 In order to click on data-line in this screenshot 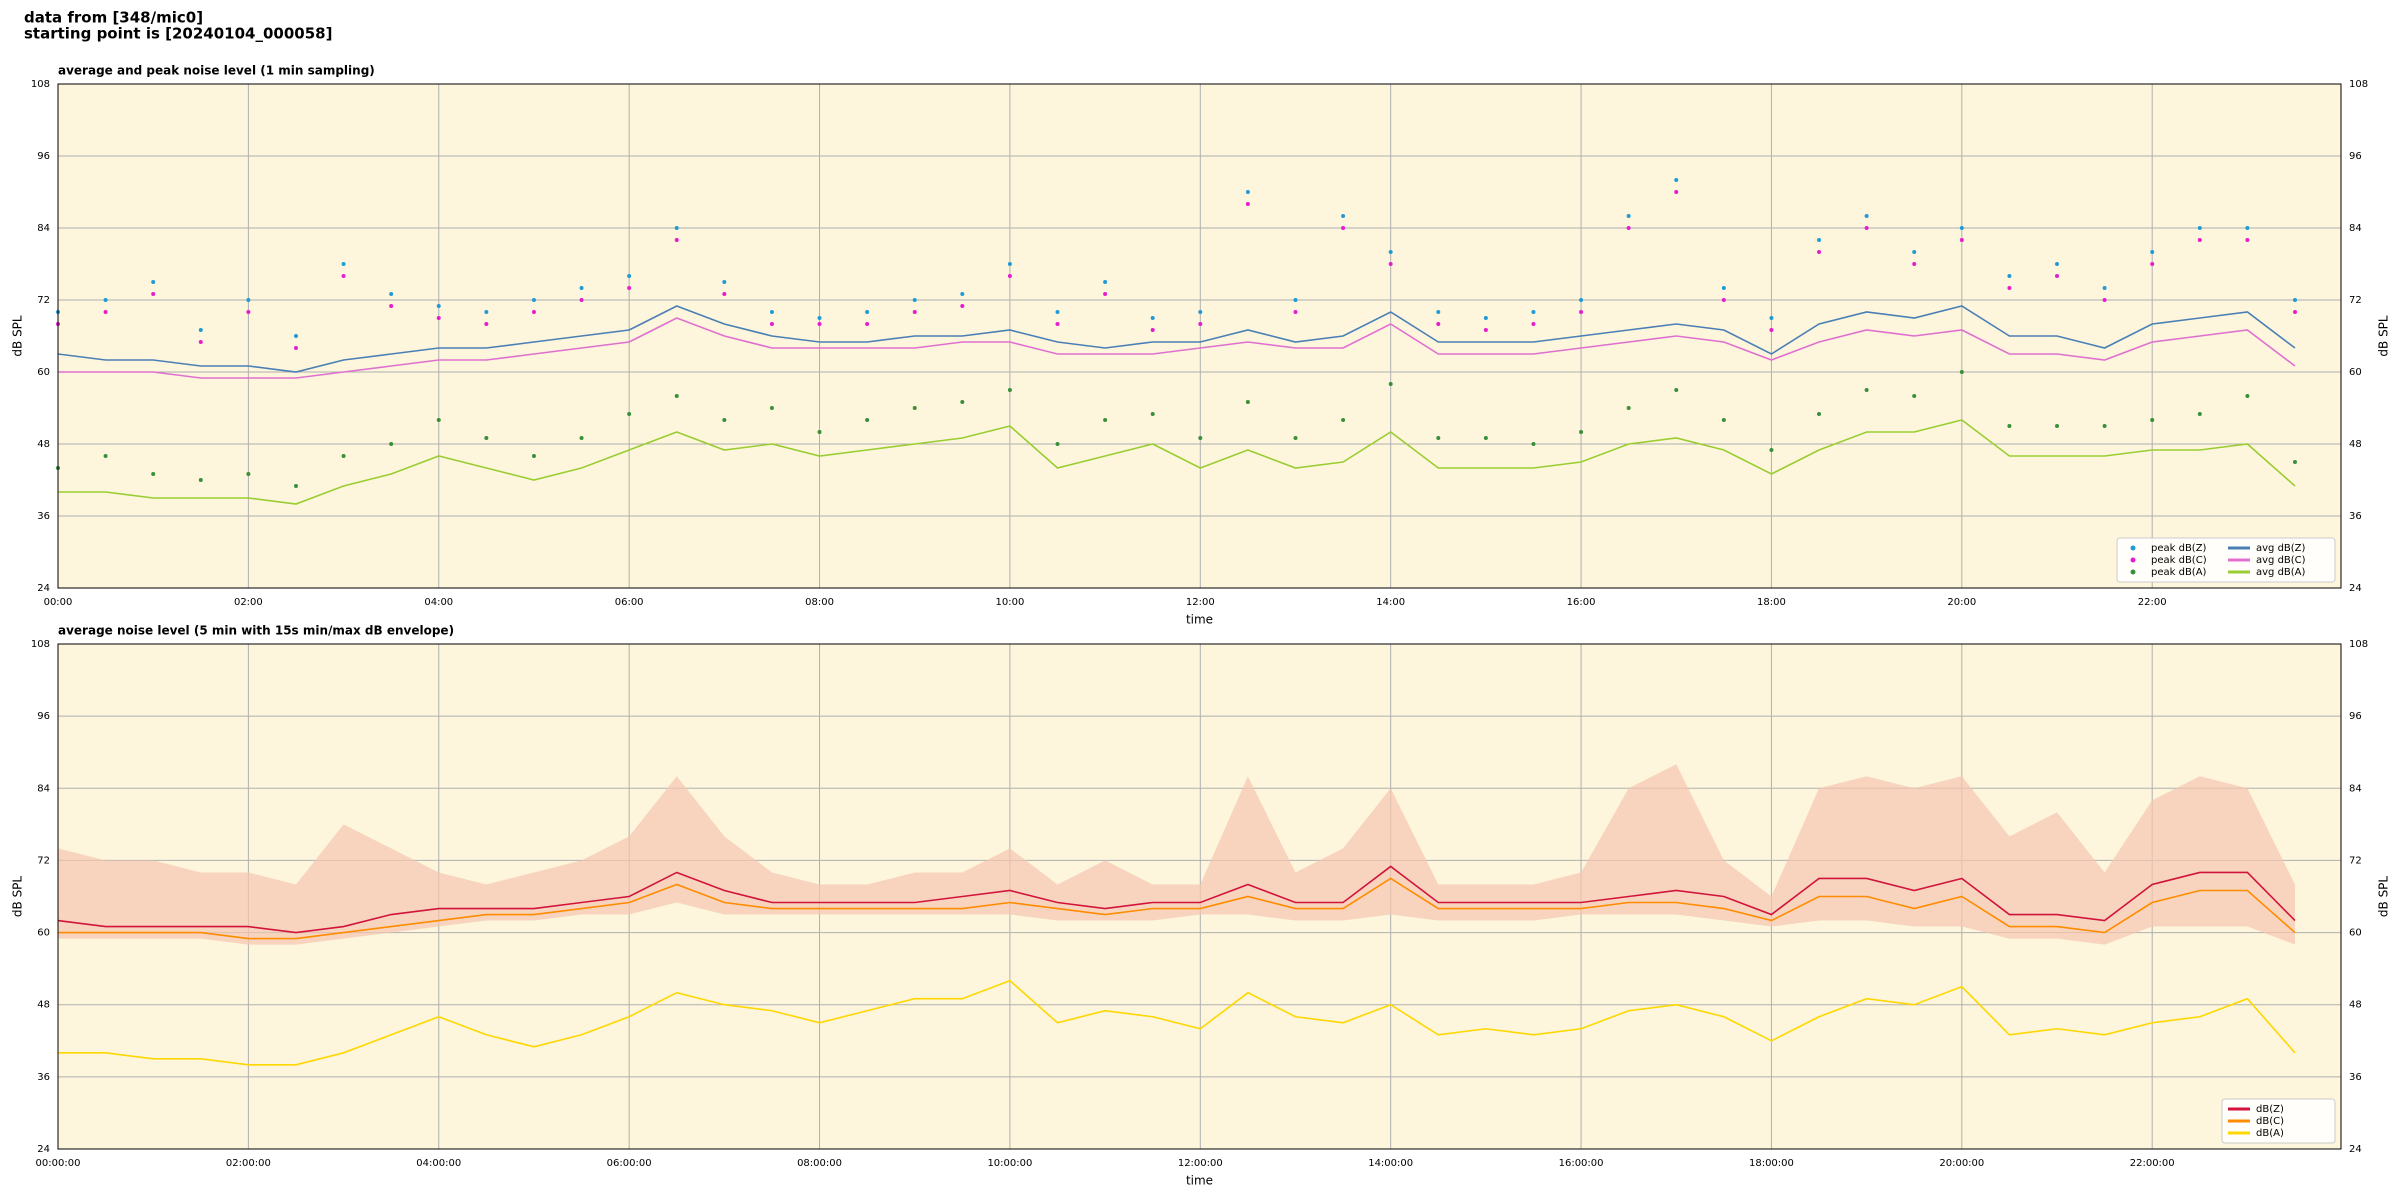, I will do `click(1177, 462)`.